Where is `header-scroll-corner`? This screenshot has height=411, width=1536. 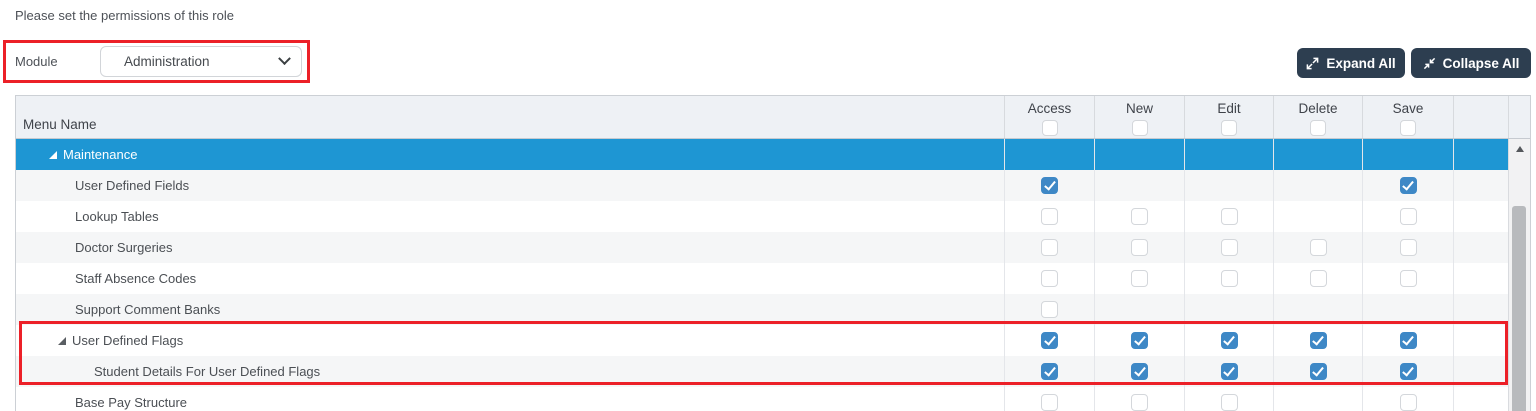 header-scroll-corner is located at coordinates (1519, 117).